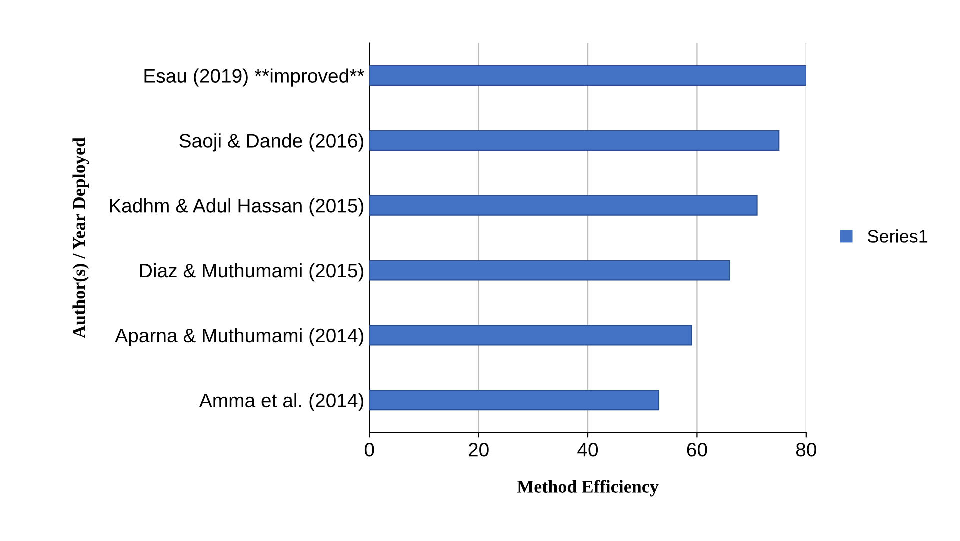 This screenshot has width=960, height=541. What do you see at coordinates (898, 236) in the screenshot?
I see `legend-label: Series1` at bounding box center [898, 236].